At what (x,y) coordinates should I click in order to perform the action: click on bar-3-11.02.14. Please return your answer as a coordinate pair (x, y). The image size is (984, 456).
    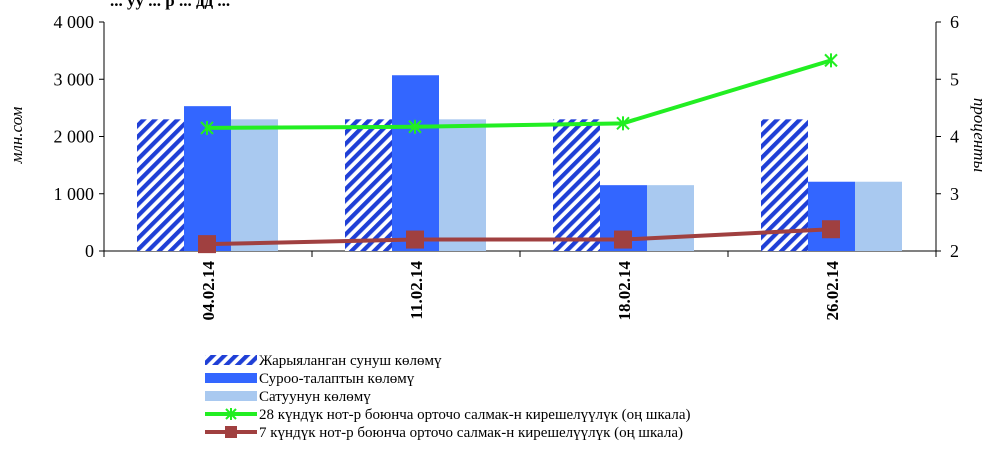
    Looking at the image, I should click on (462, 185).